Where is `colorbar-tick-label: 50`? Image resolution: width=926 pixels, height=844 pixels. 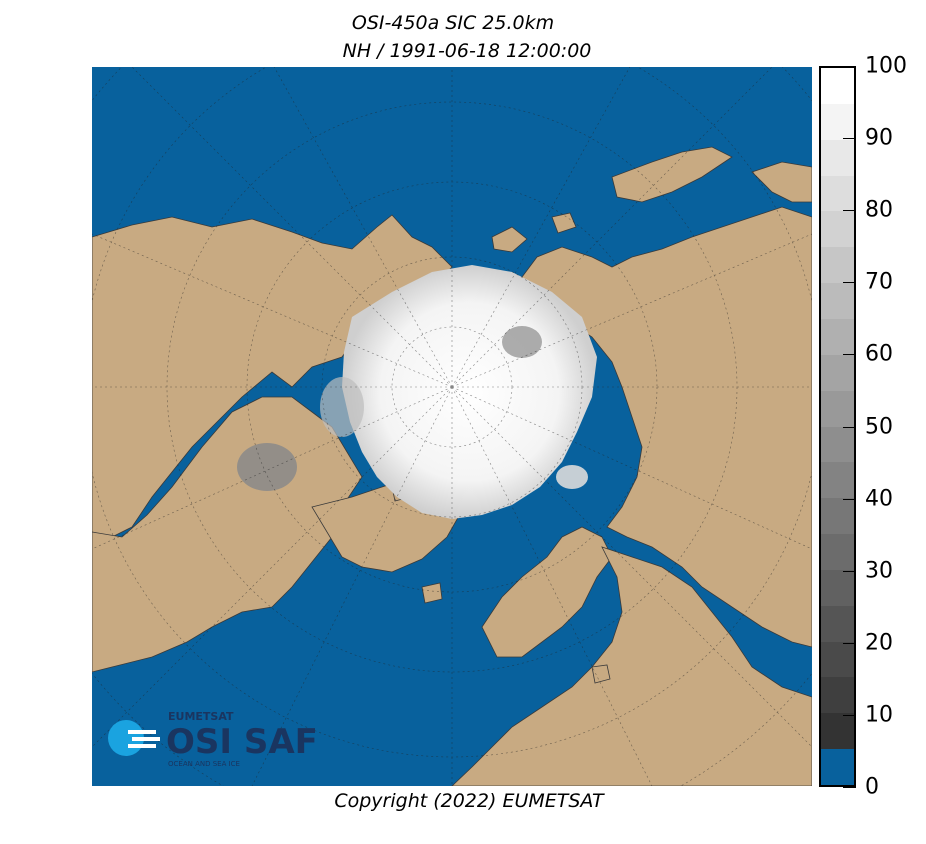 colorbar-tick-label: 50 is located at coordinates (879, 426).